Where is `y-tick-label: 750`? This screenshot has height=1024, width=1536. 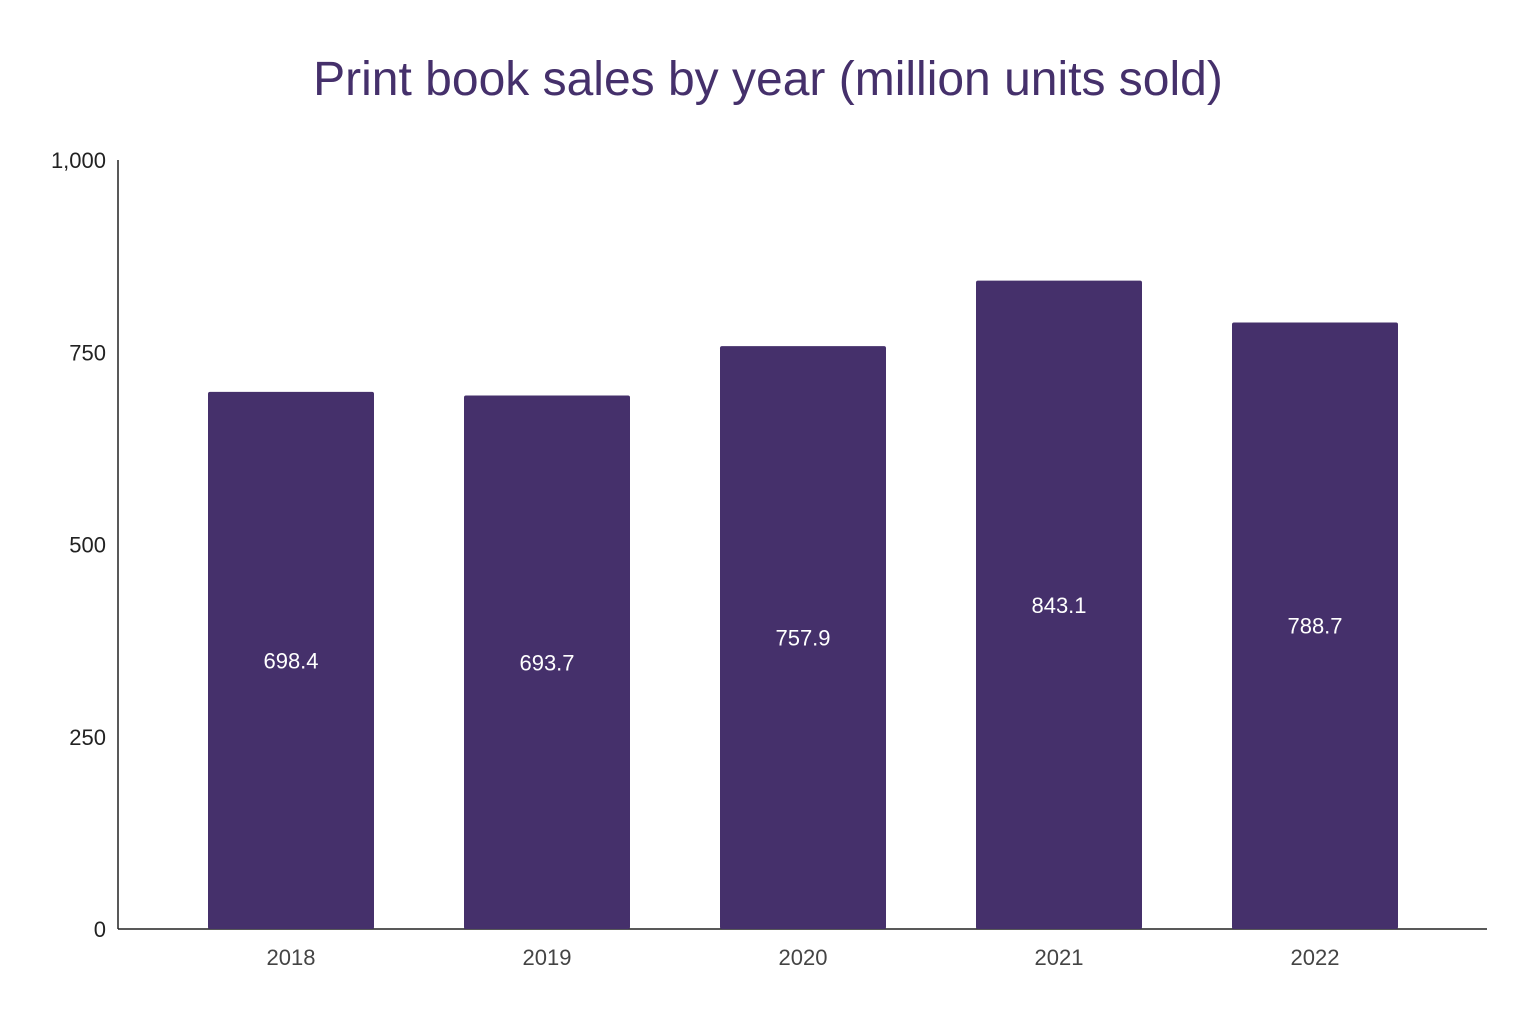 y-tick-label: 750 is located at coordinates (87, 352).